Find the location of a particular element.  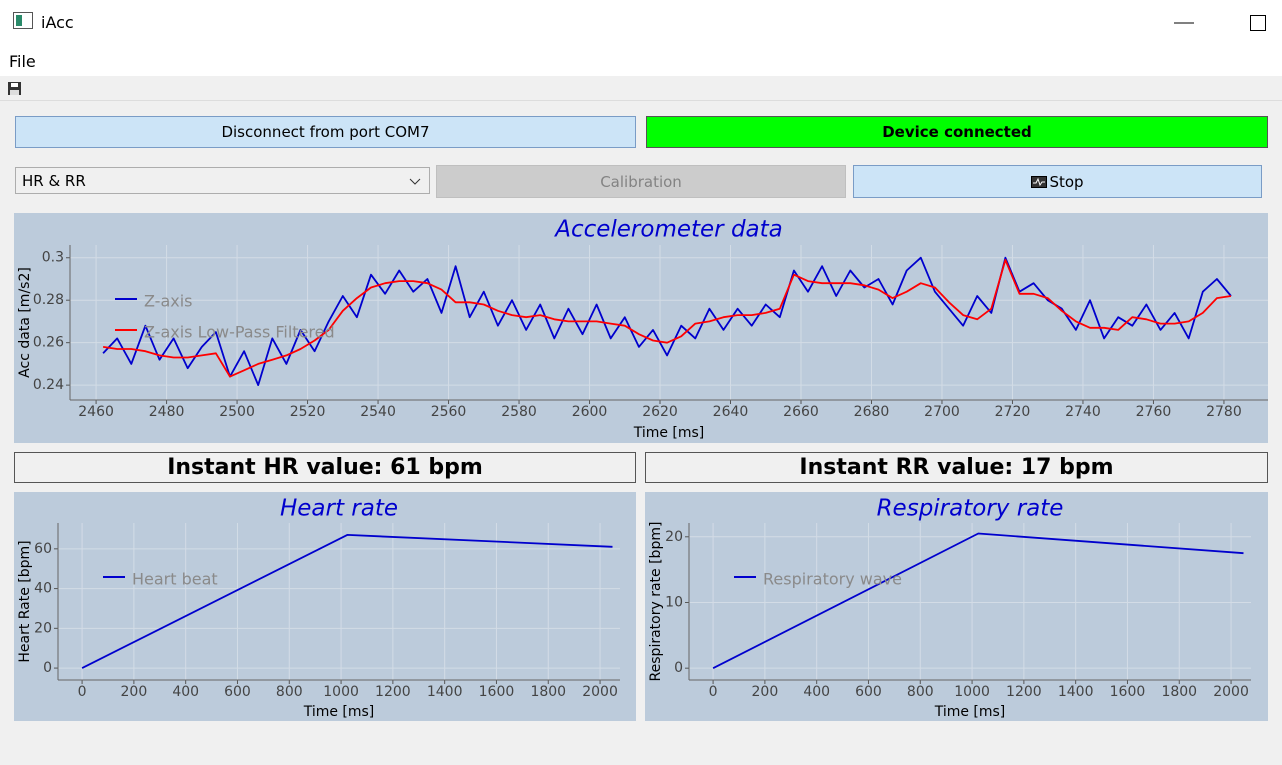

mode-select-value: HR & RR is located at coordinates (54, 180).